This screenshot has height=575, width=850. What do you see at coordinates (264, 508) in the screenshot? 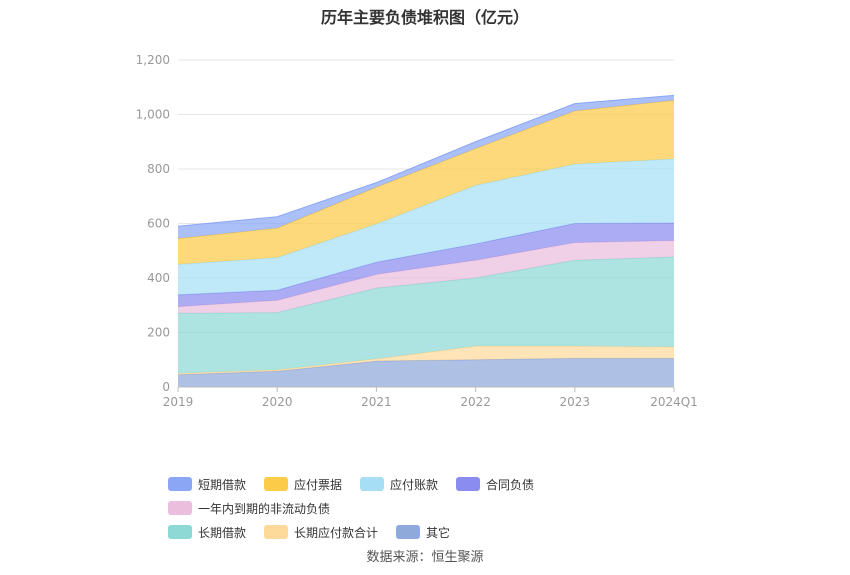
I see `legend-label: 一年内到期的非流动负债` at bounding box center [264, 508].